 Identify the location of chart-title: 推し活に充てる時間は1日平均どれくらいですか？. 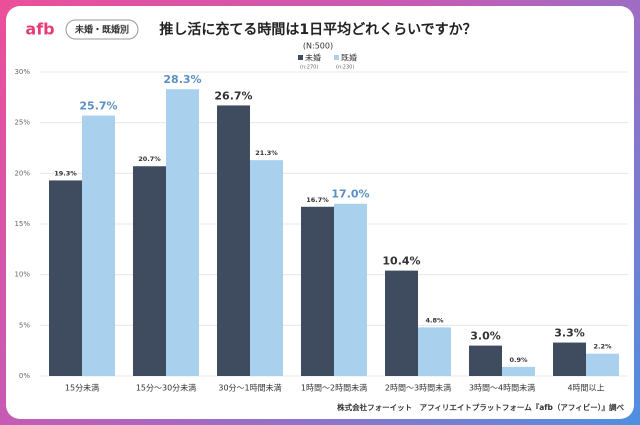
(317, 29).